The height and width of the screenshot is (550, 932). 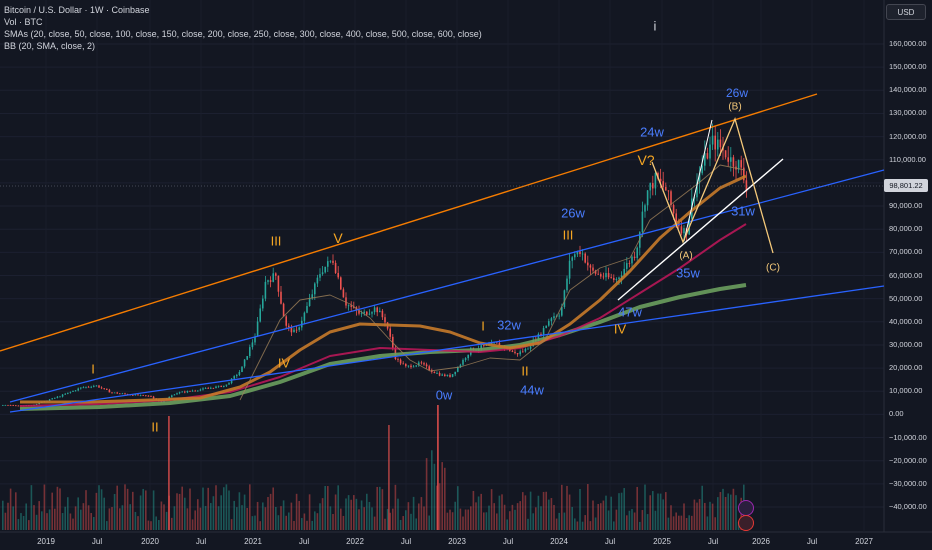 I want to click on currency-button: USD, so click(x=906, y=12).